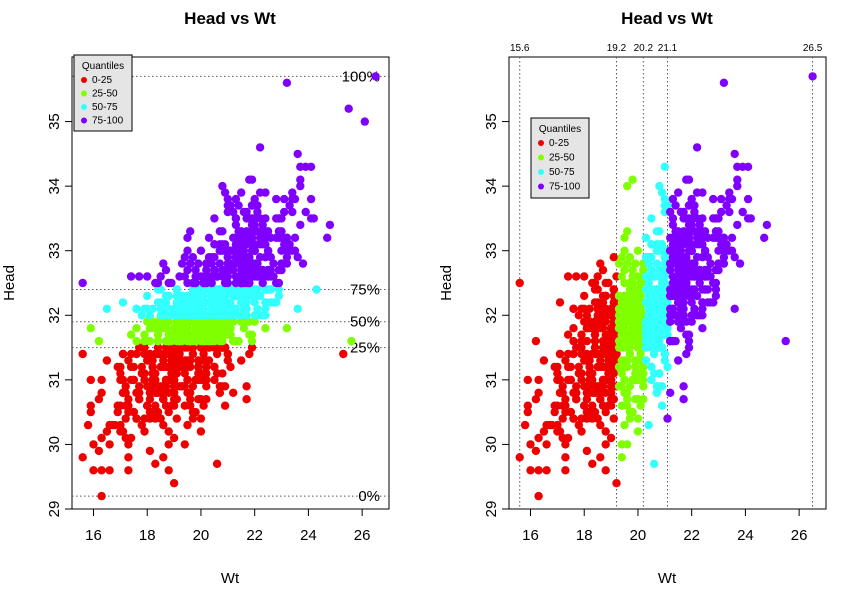 Image resolution: width=850 pixels, height=594 pixels. Describe the element at coordinates (691, 535) in the screenshot. I see `x-tick-label: 22` at that location.